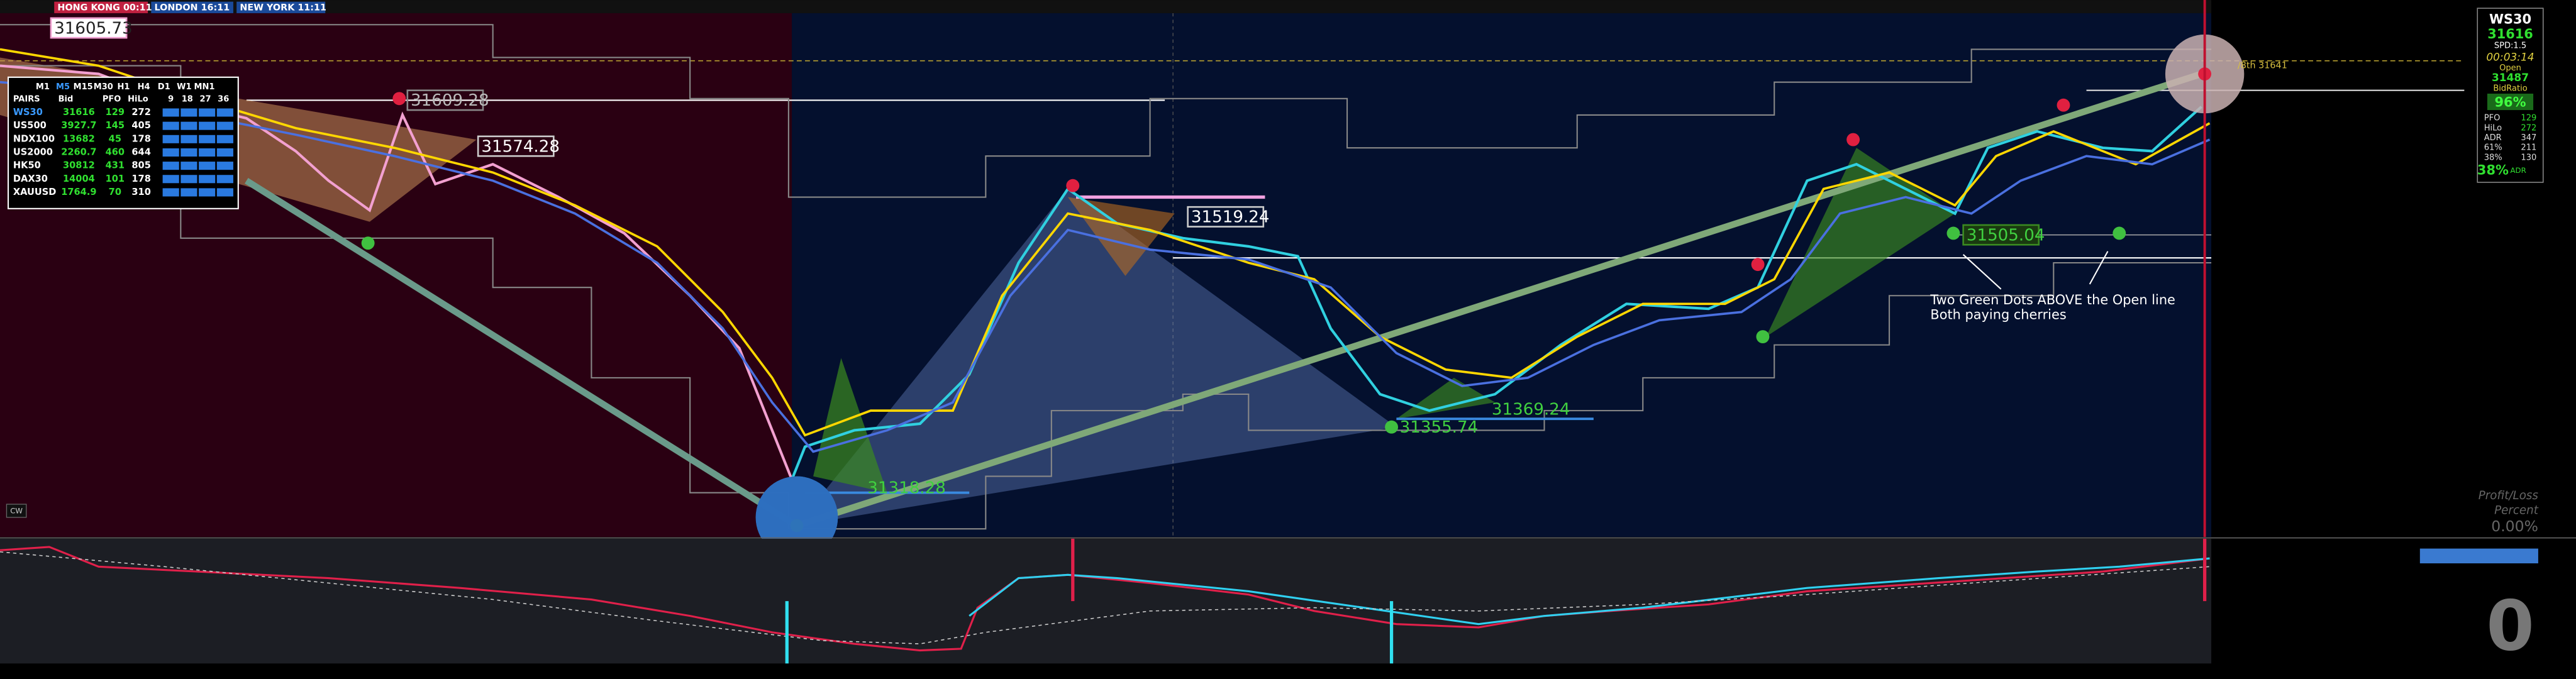  Describe the element at coordinates (2510, 68) in the screenshot. I see `open-label: Open` at that location.